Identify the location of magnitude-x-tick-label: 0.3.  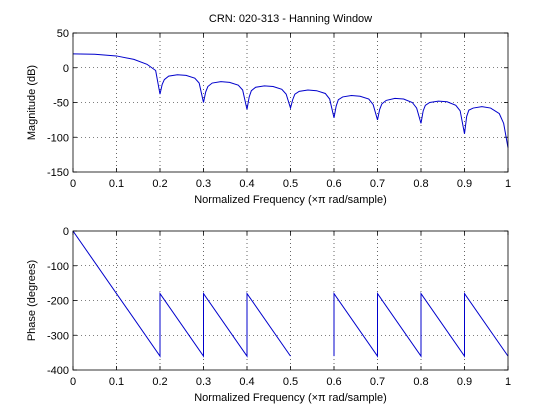
(203, 184).